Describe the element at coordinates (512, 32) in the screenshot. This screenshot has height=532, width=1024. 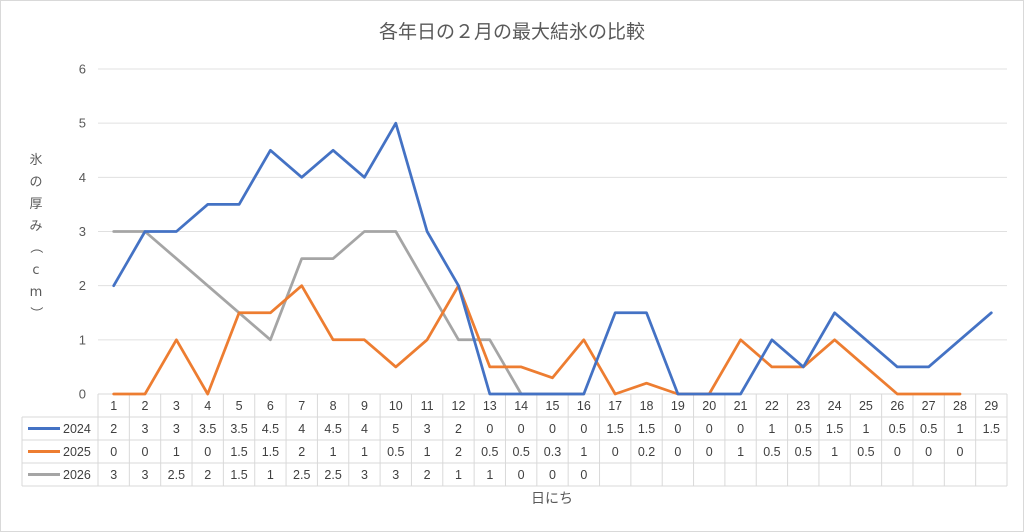
I see `chart-title: 各年日の２月の最大結氷の比較` at that location.